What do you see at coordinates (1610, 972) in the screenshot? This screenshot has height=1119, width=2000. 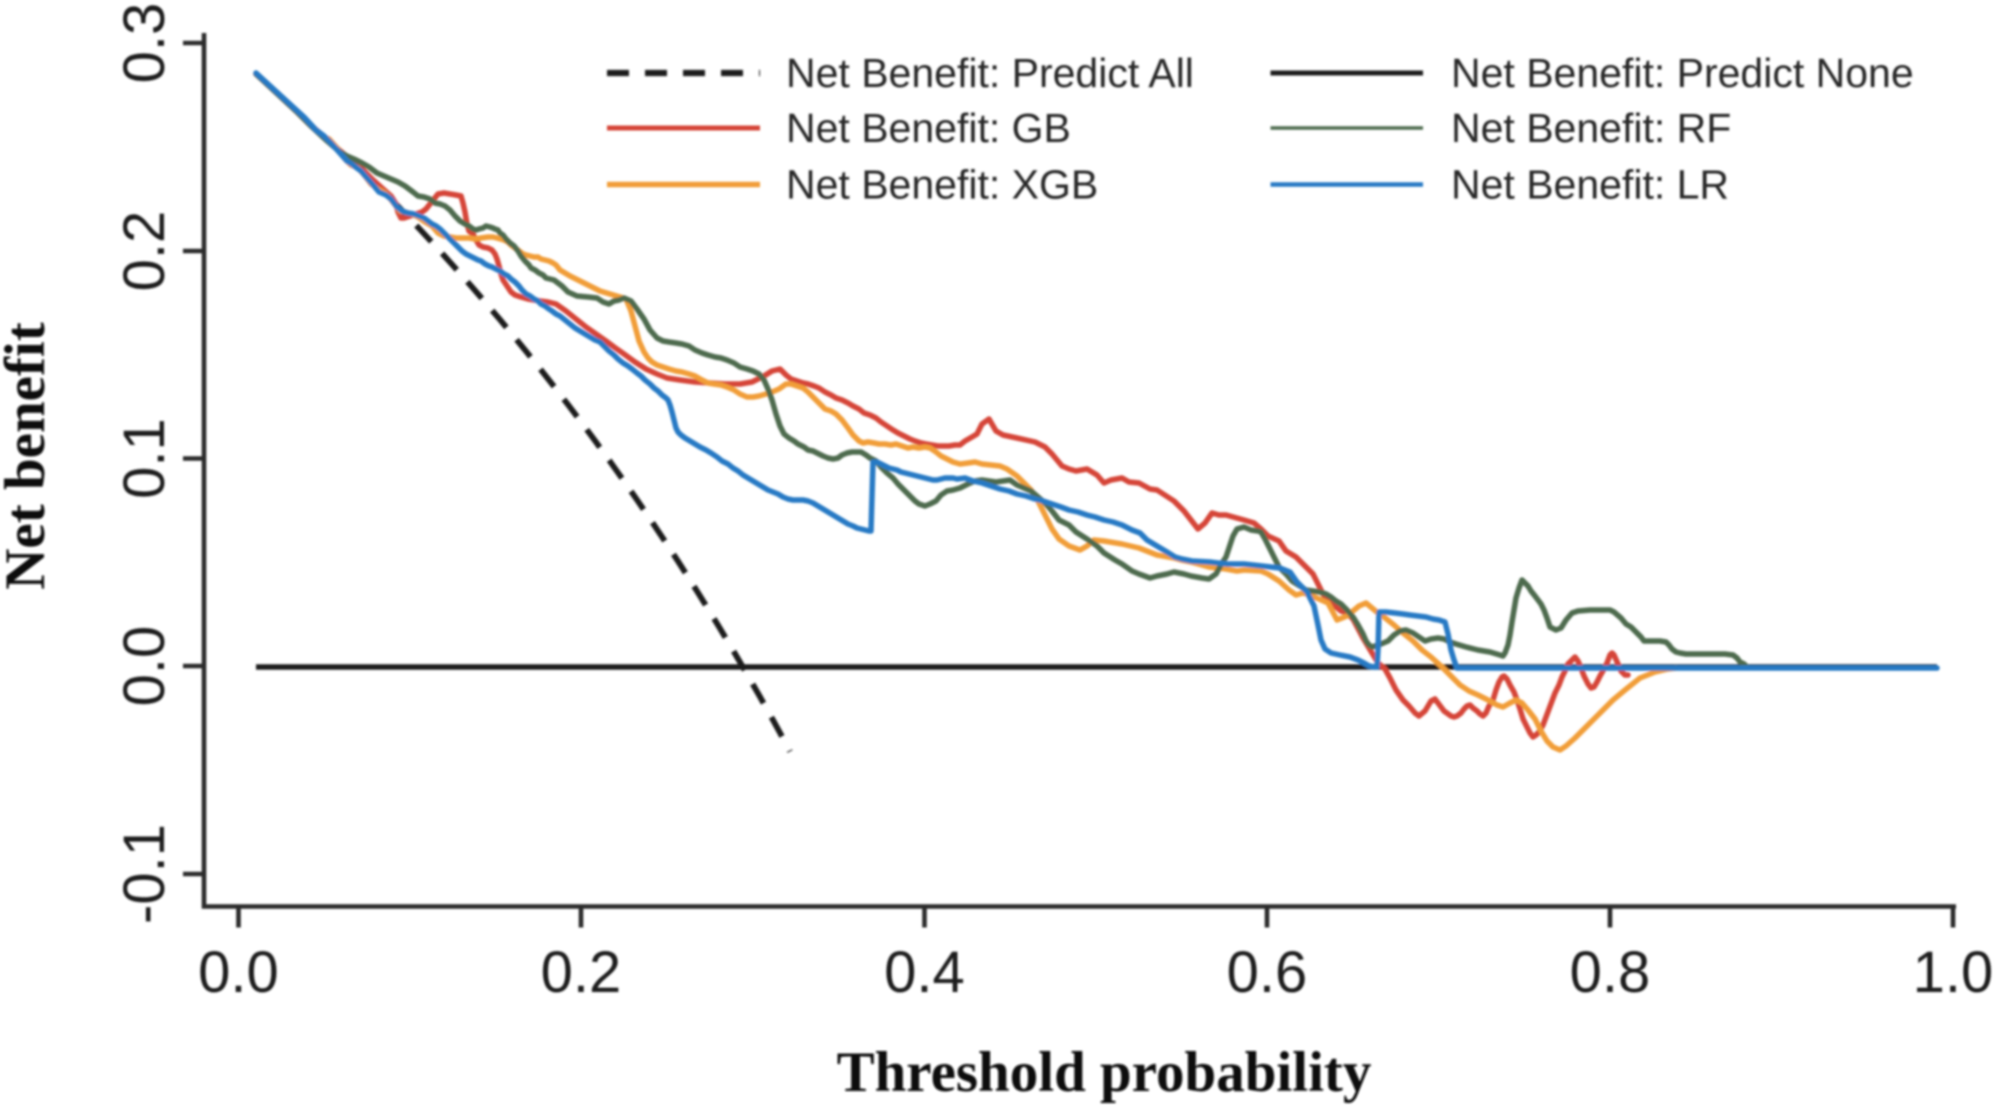 I see `svg-text: 0.8` at bounding box center [1610, 972].